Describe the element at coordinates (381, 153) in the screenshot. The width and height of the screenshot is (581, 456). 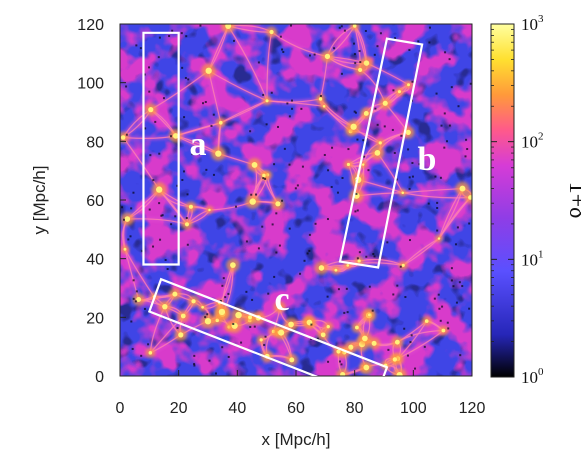
I see `region-box-b` at that location.